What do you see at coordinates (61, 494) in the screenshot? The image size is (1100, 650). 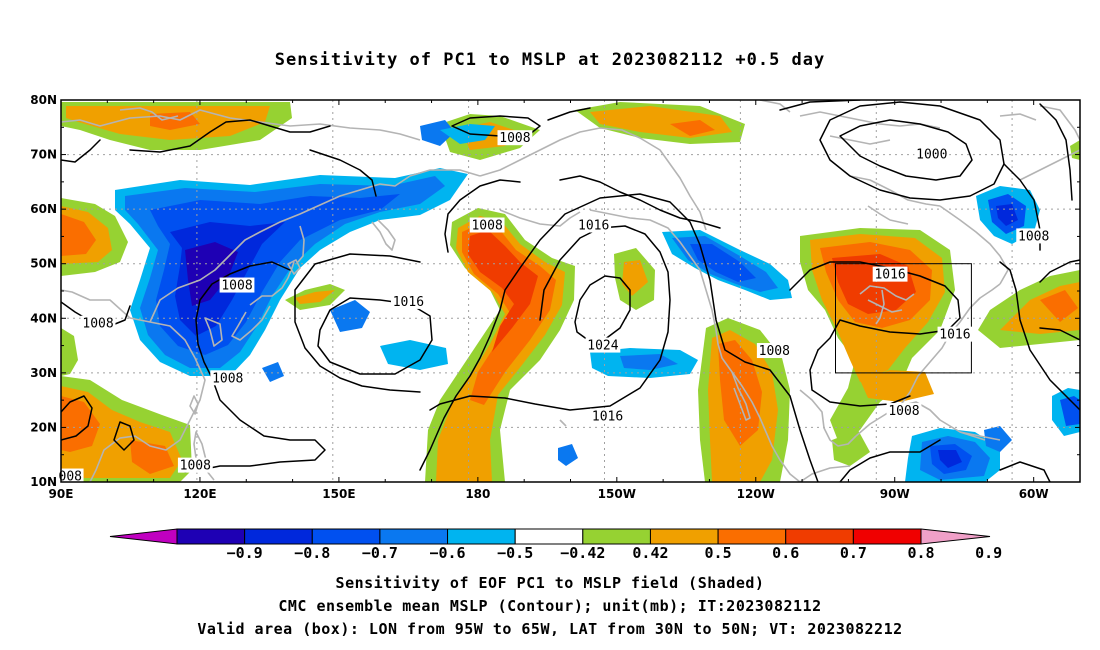 I see `lon-tick-label: 90E` at bounding box center [61, 494].